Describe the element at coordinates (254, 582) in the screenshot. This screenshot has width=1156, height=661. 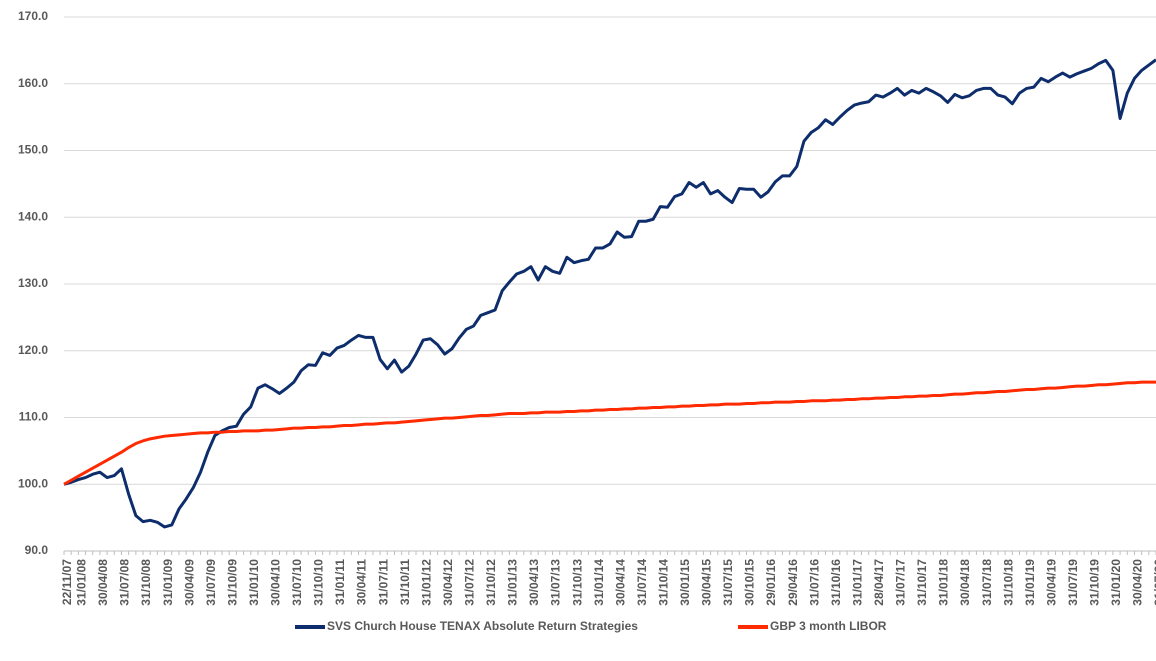
I see `x-tick-label: 31/01/10` at that location.